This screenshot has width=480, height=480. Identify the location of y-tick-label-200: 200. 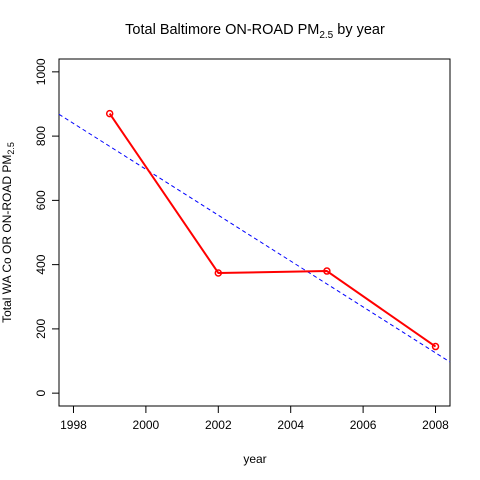
(41, 329).